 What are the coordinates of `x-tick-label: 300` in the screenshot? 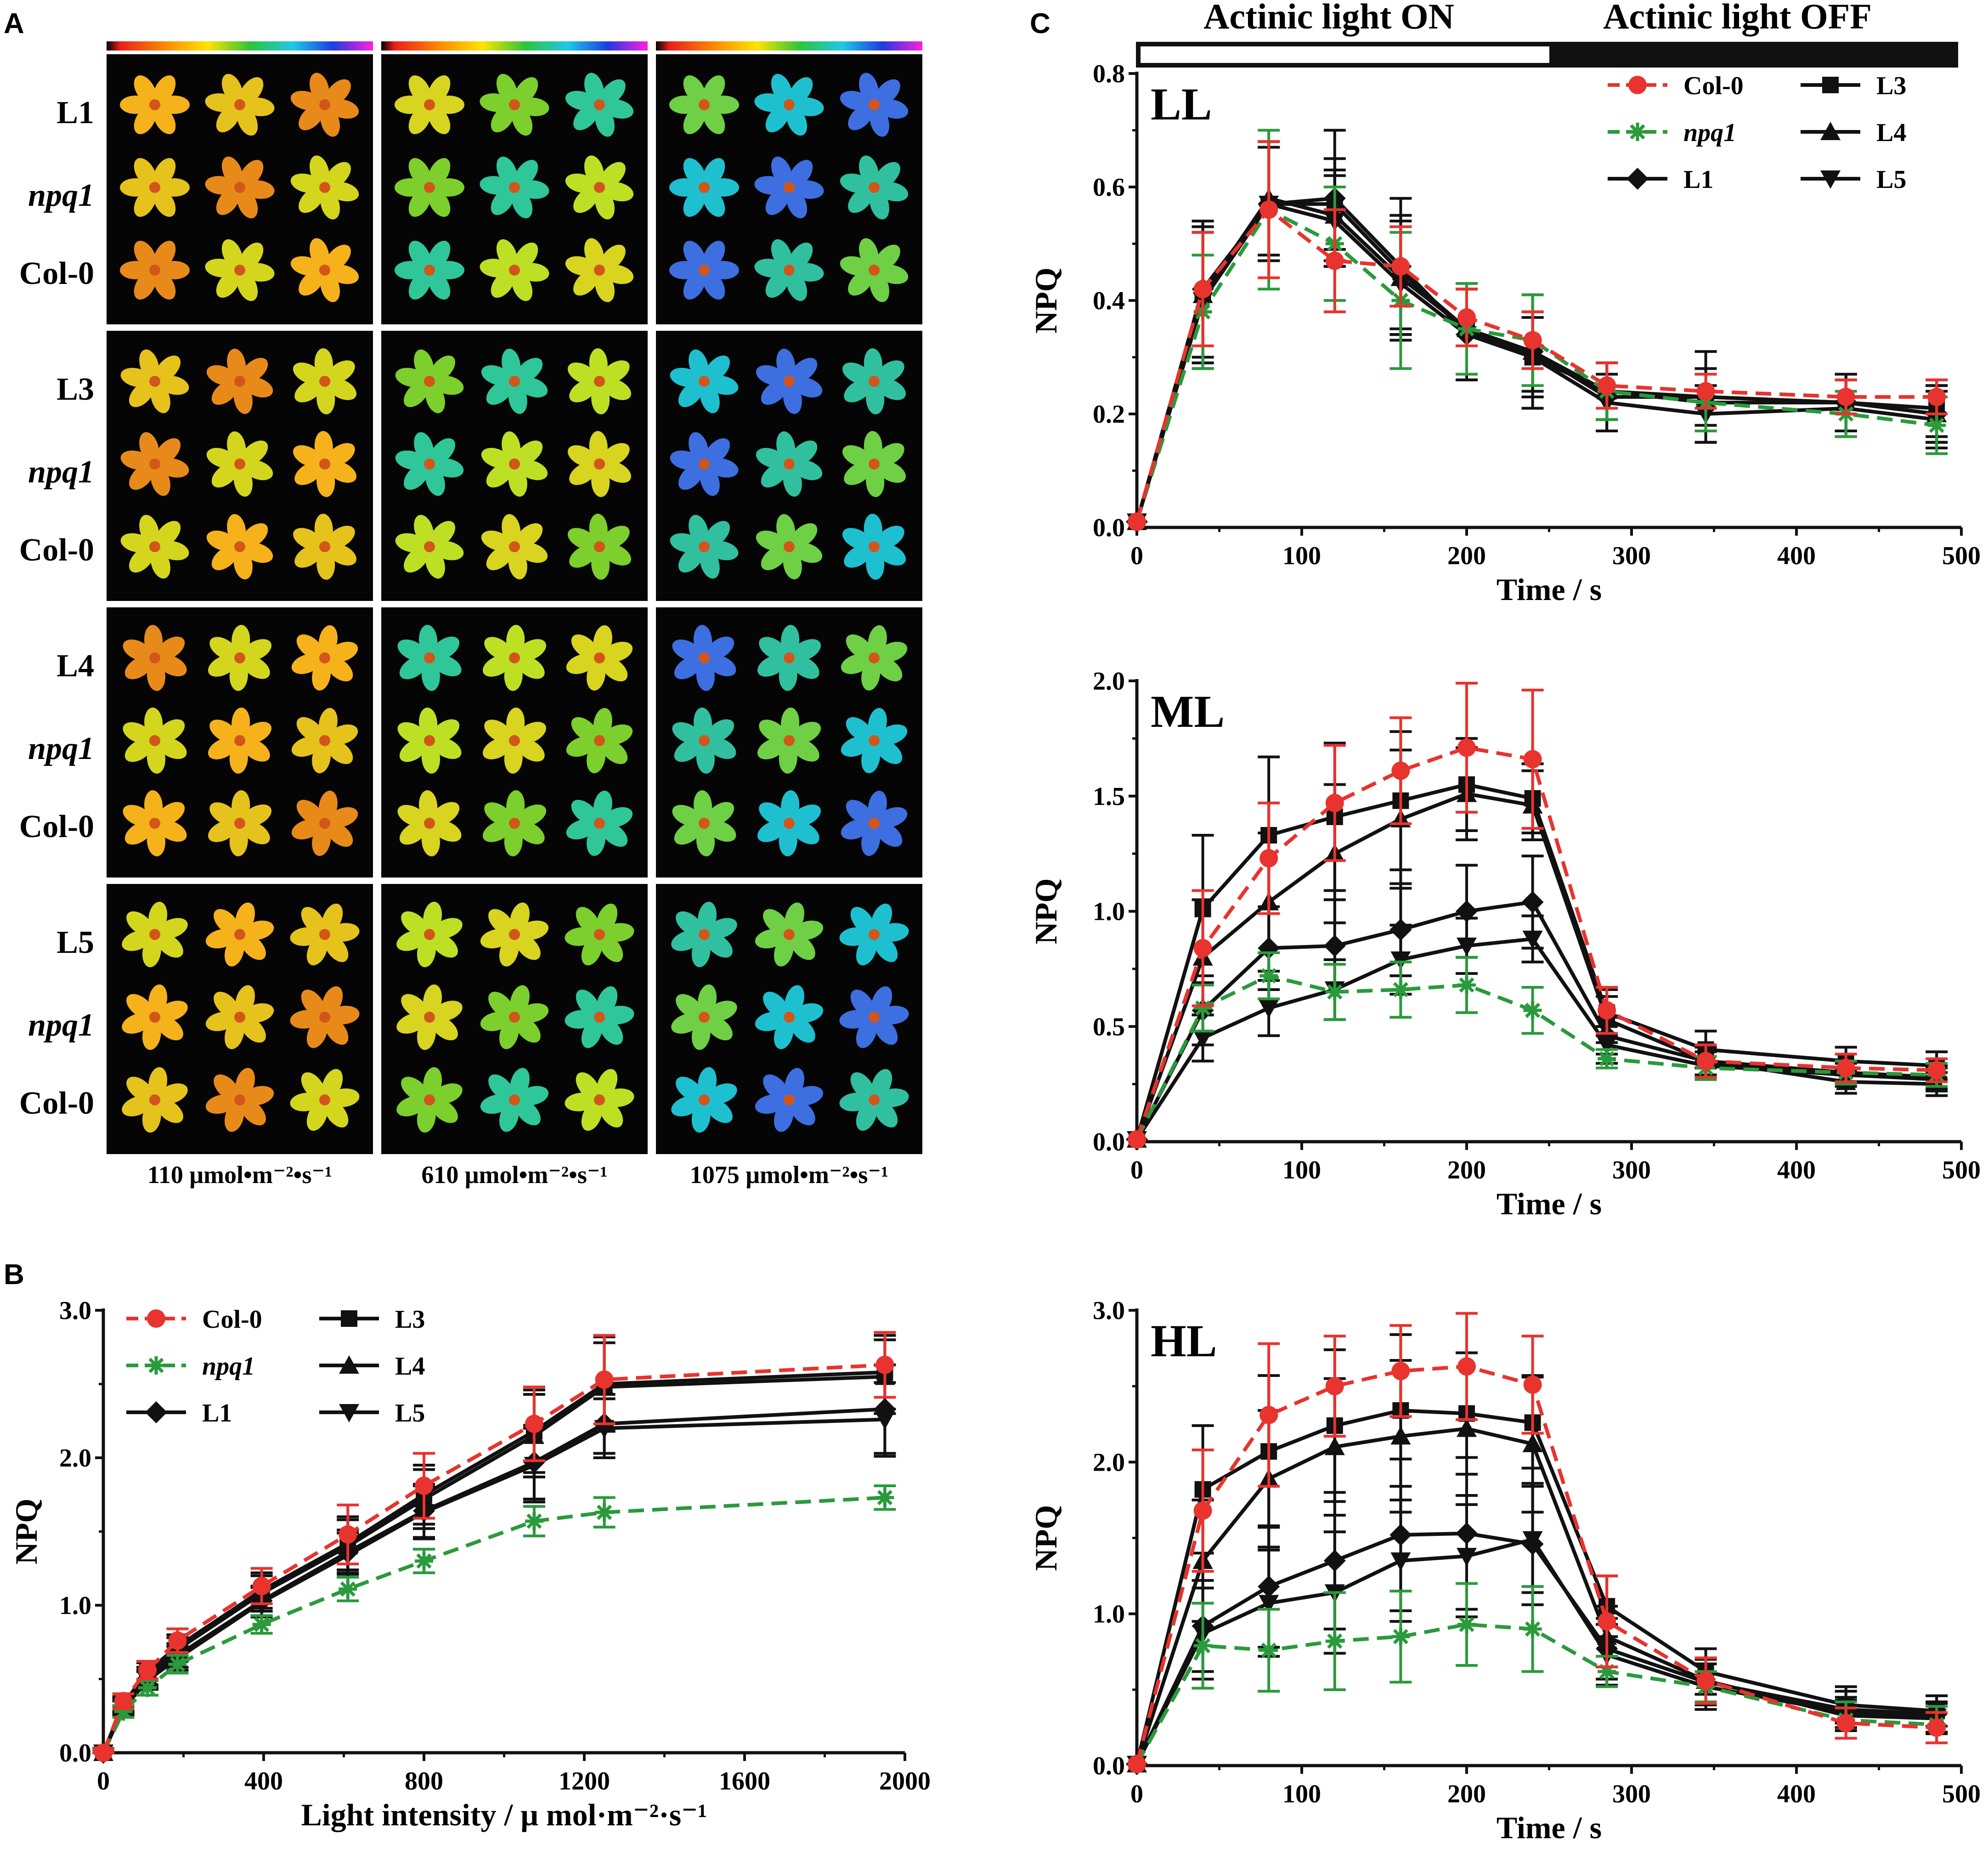 It's located at (1631, 556).